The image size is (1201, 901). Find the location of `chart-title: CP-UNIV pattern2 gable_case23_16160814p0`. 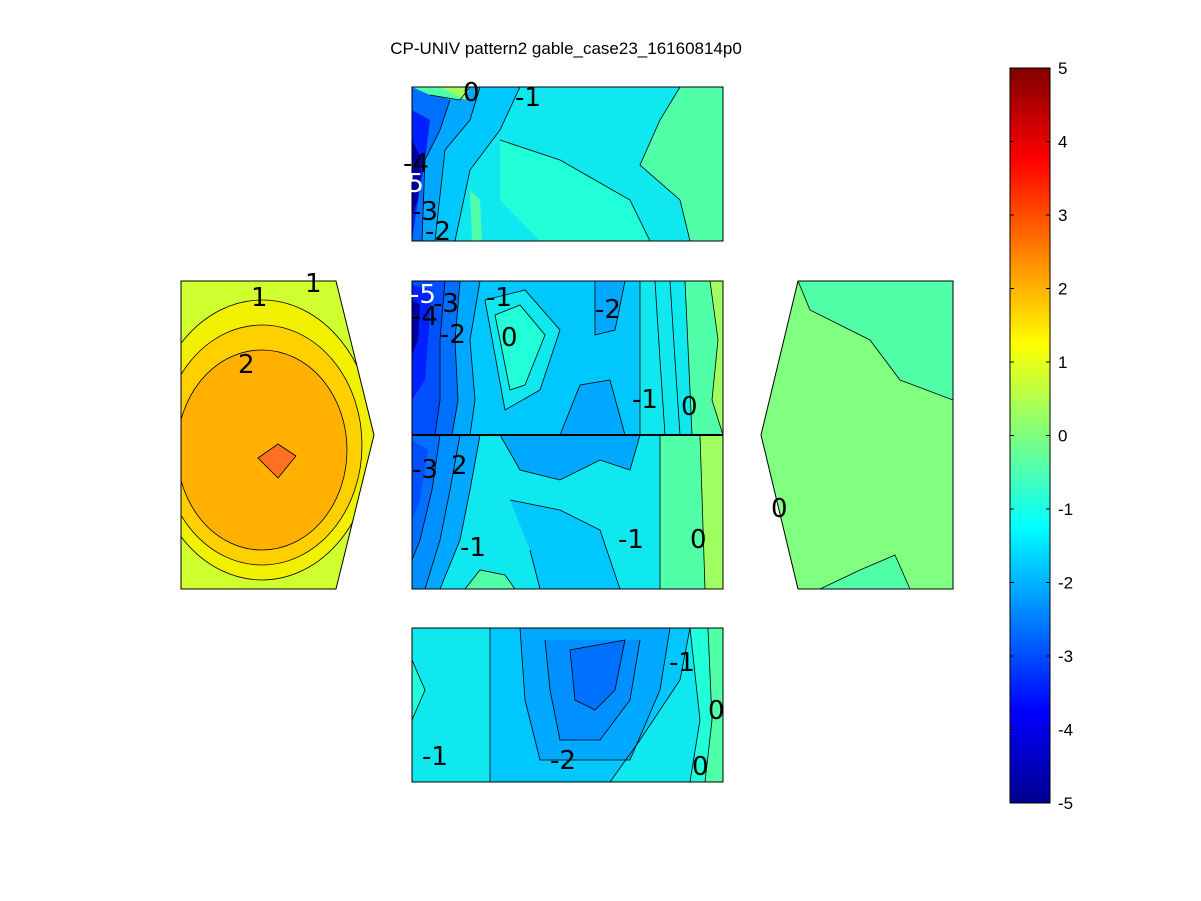

chart-title: CP-UNIV pattern2 gable_case23_16160814p0 is located at coordinates (566, 48).